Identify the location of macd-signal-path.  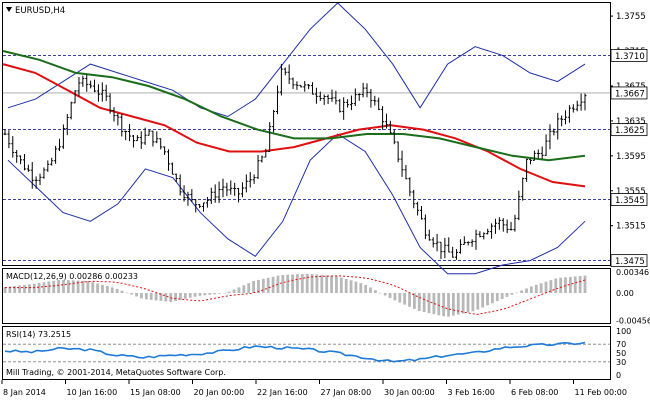
(295, 295).